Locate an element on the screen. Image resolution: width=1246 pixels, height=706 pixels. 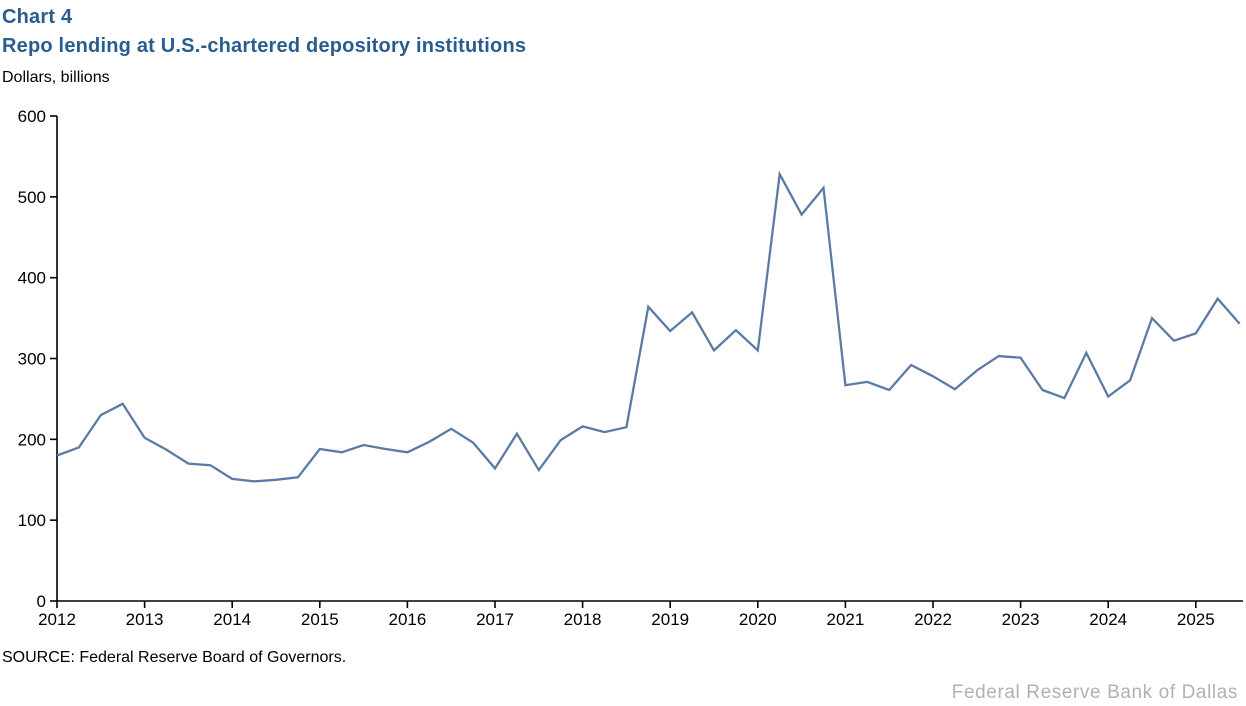
x-tick-label: 2025 is located at coordinates (1196, 619).